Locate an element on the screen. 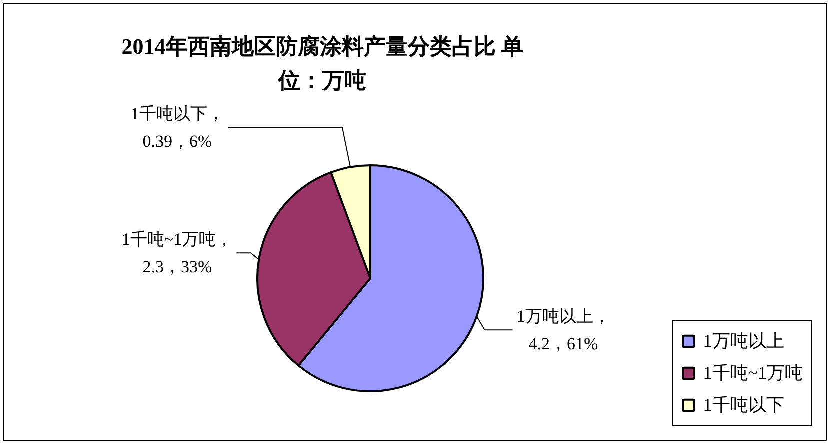 The height and width of the screenshot is (443, 829). data-label: 1千吨~1万吨， 2.3，33% is located at coordinates (178, 253).